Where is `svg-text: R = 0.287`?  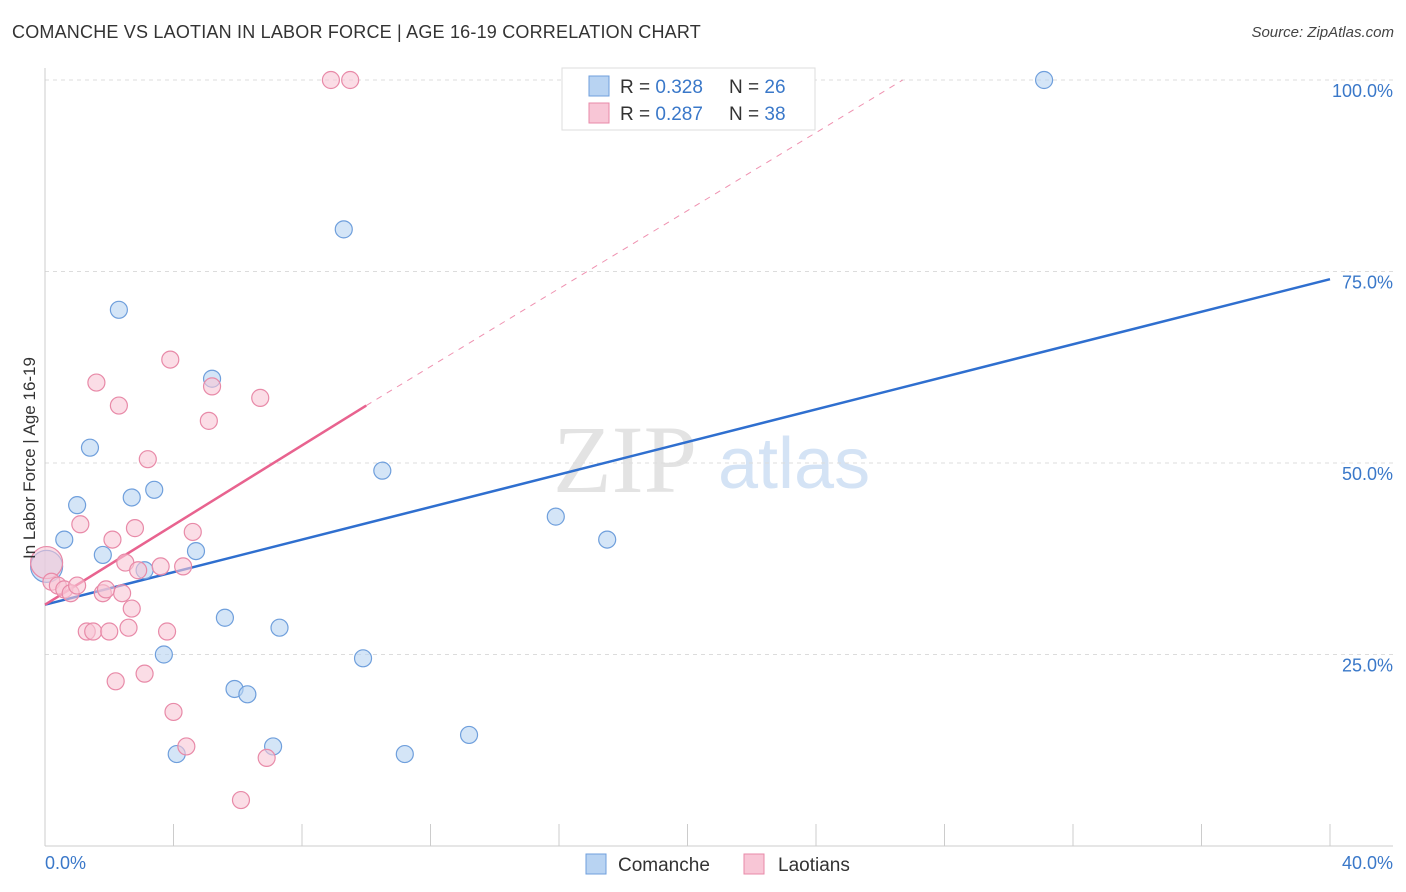
svg-text: R = 0.287 is located at coordinates (661, 114).